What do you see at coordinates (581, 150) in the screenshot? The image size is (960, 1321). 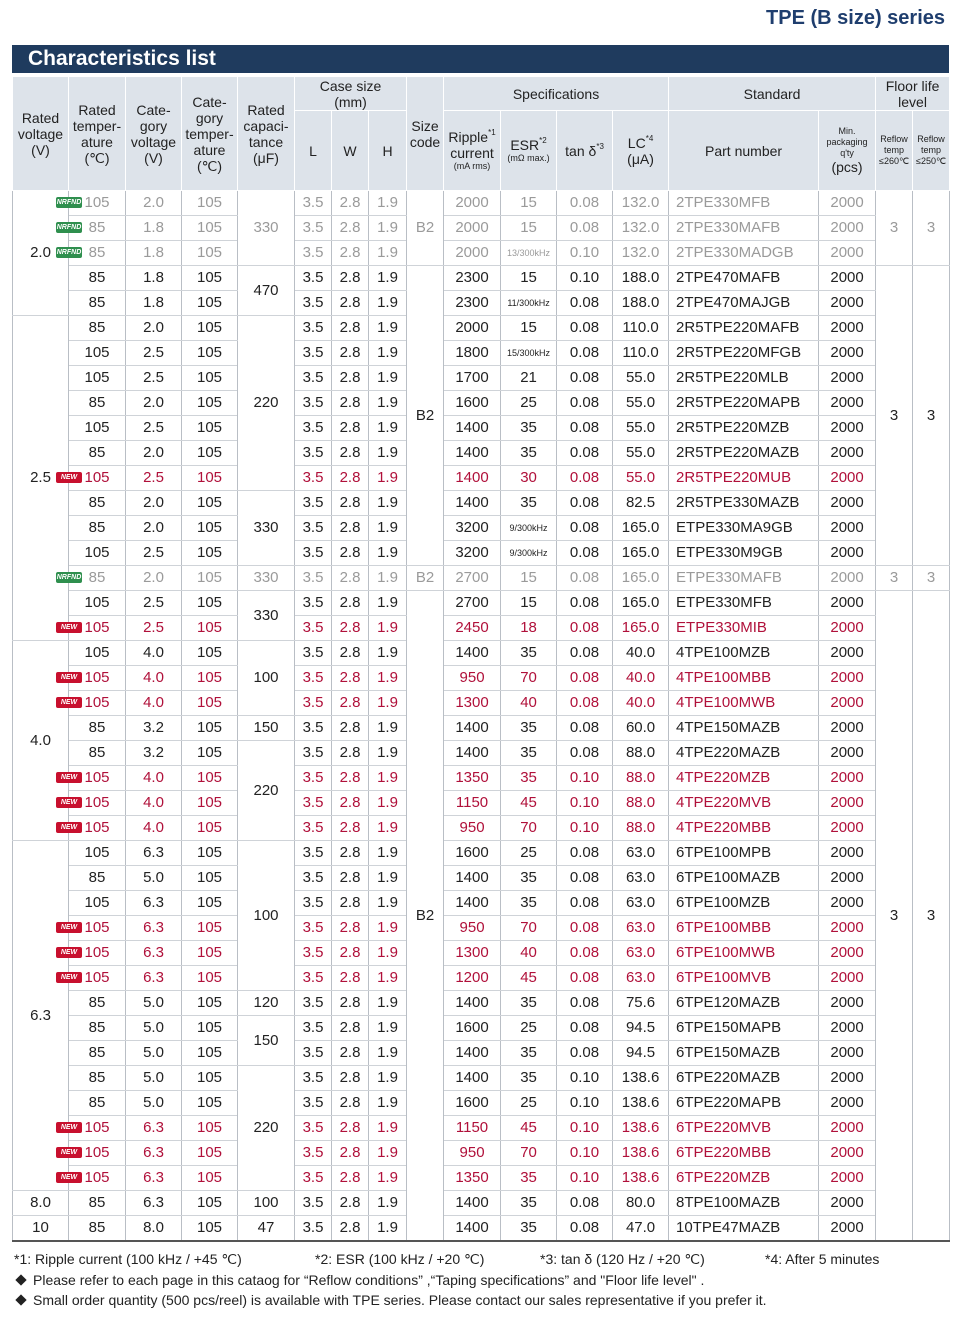 I see `header-text: tan δ` at bounding box center [581, 150].